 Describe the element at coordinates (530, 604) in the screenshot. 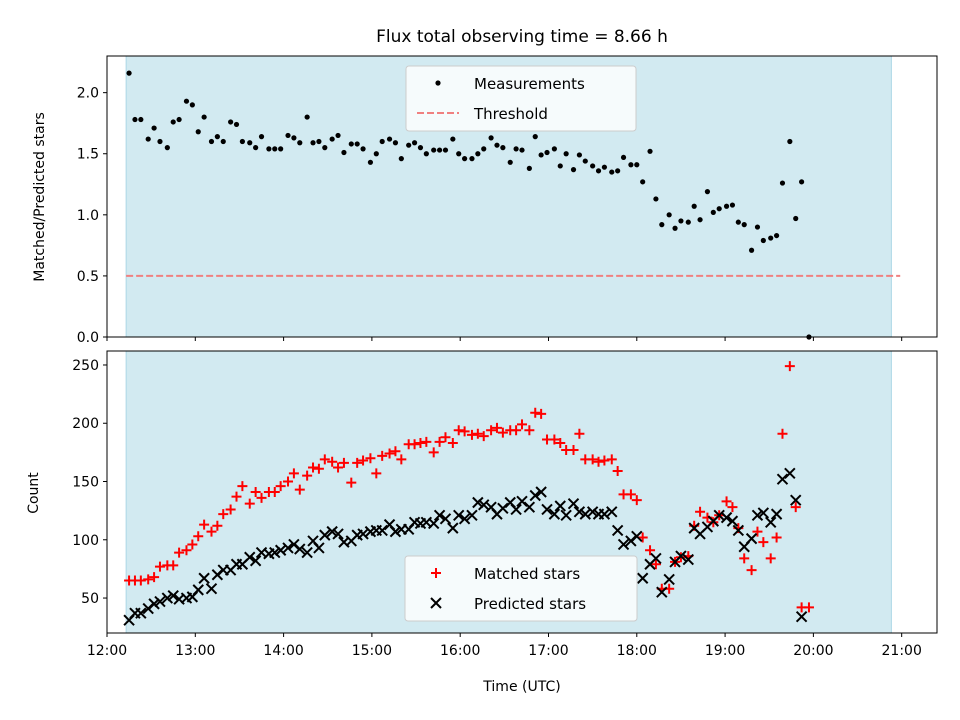

I see `legend-predicted-label: Predicted stars` at that location.